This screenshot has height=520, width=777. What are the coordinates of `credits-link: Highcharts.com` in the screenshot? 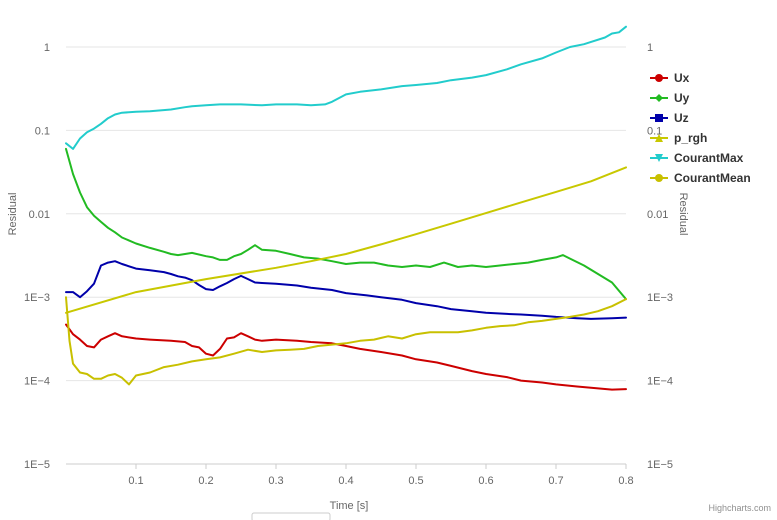 It's located at (739, 508).